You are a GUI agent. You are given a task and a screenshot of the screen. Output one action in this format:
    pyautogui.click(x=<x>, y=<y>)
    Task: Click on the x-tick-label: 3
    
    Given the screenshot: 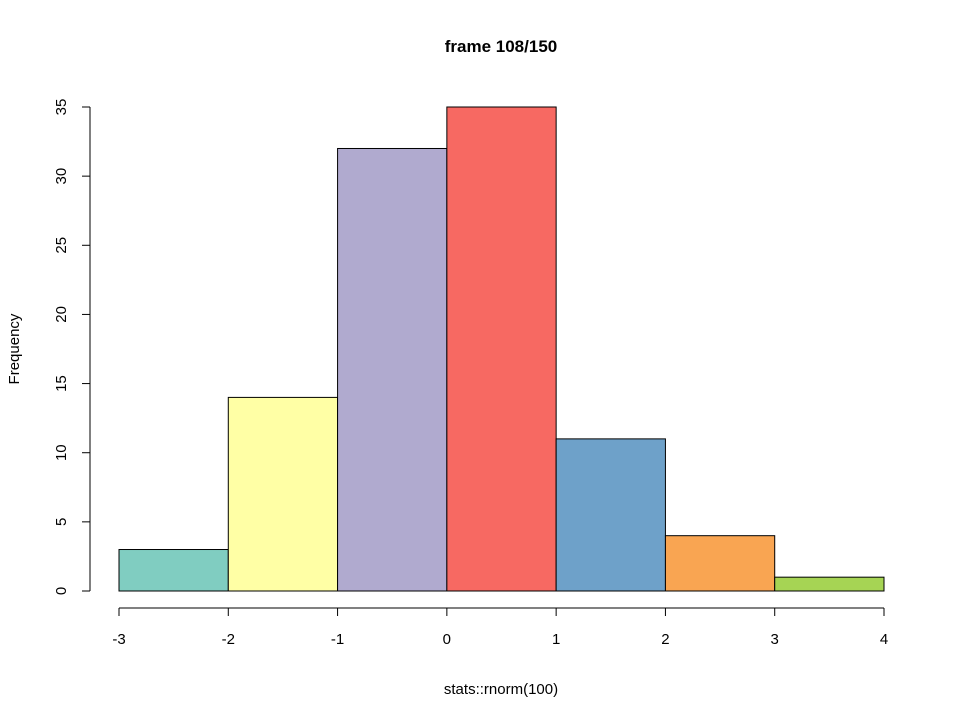 What is the action you would take?
    pyautogui.click(x=775, y=639)
    